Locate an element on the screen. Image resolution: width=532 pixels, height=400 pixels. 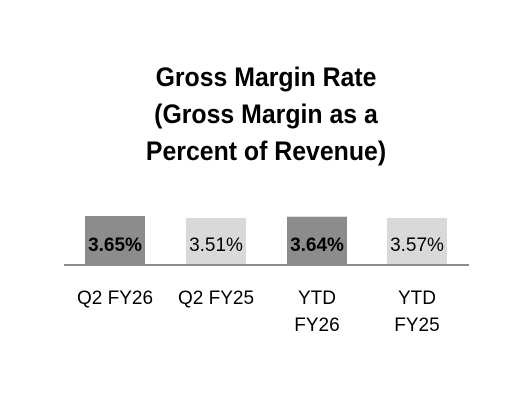
chart-title-line-2: (Gross Margin as a is located at coordinates (266, 114).